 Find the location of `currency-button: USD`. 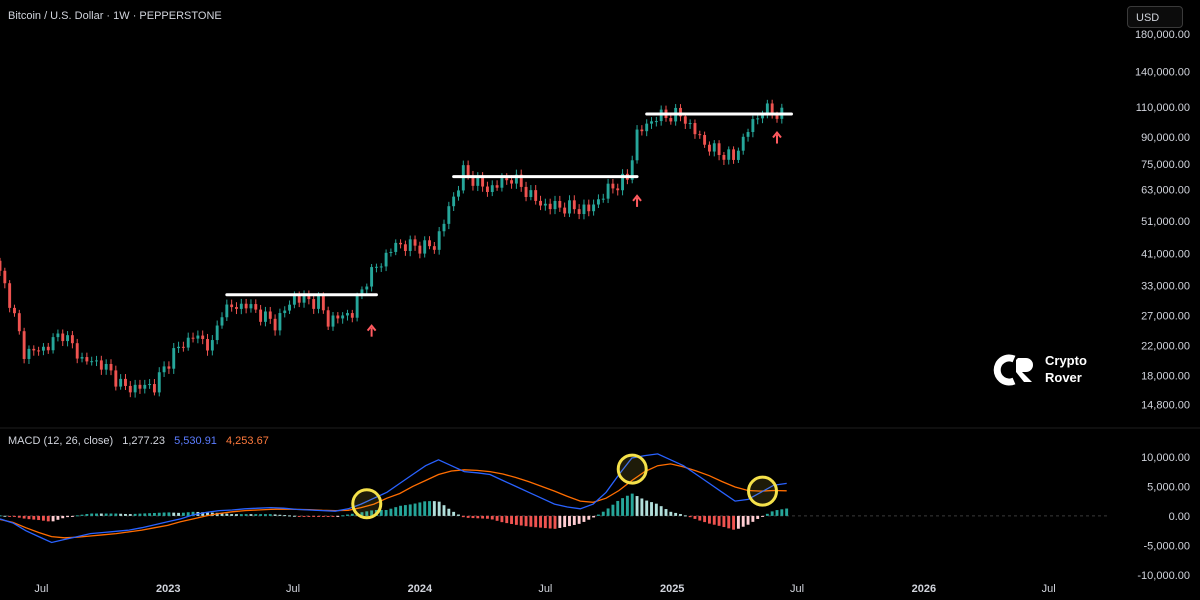

currency-button: USD is located at coordinates (1155, 17).